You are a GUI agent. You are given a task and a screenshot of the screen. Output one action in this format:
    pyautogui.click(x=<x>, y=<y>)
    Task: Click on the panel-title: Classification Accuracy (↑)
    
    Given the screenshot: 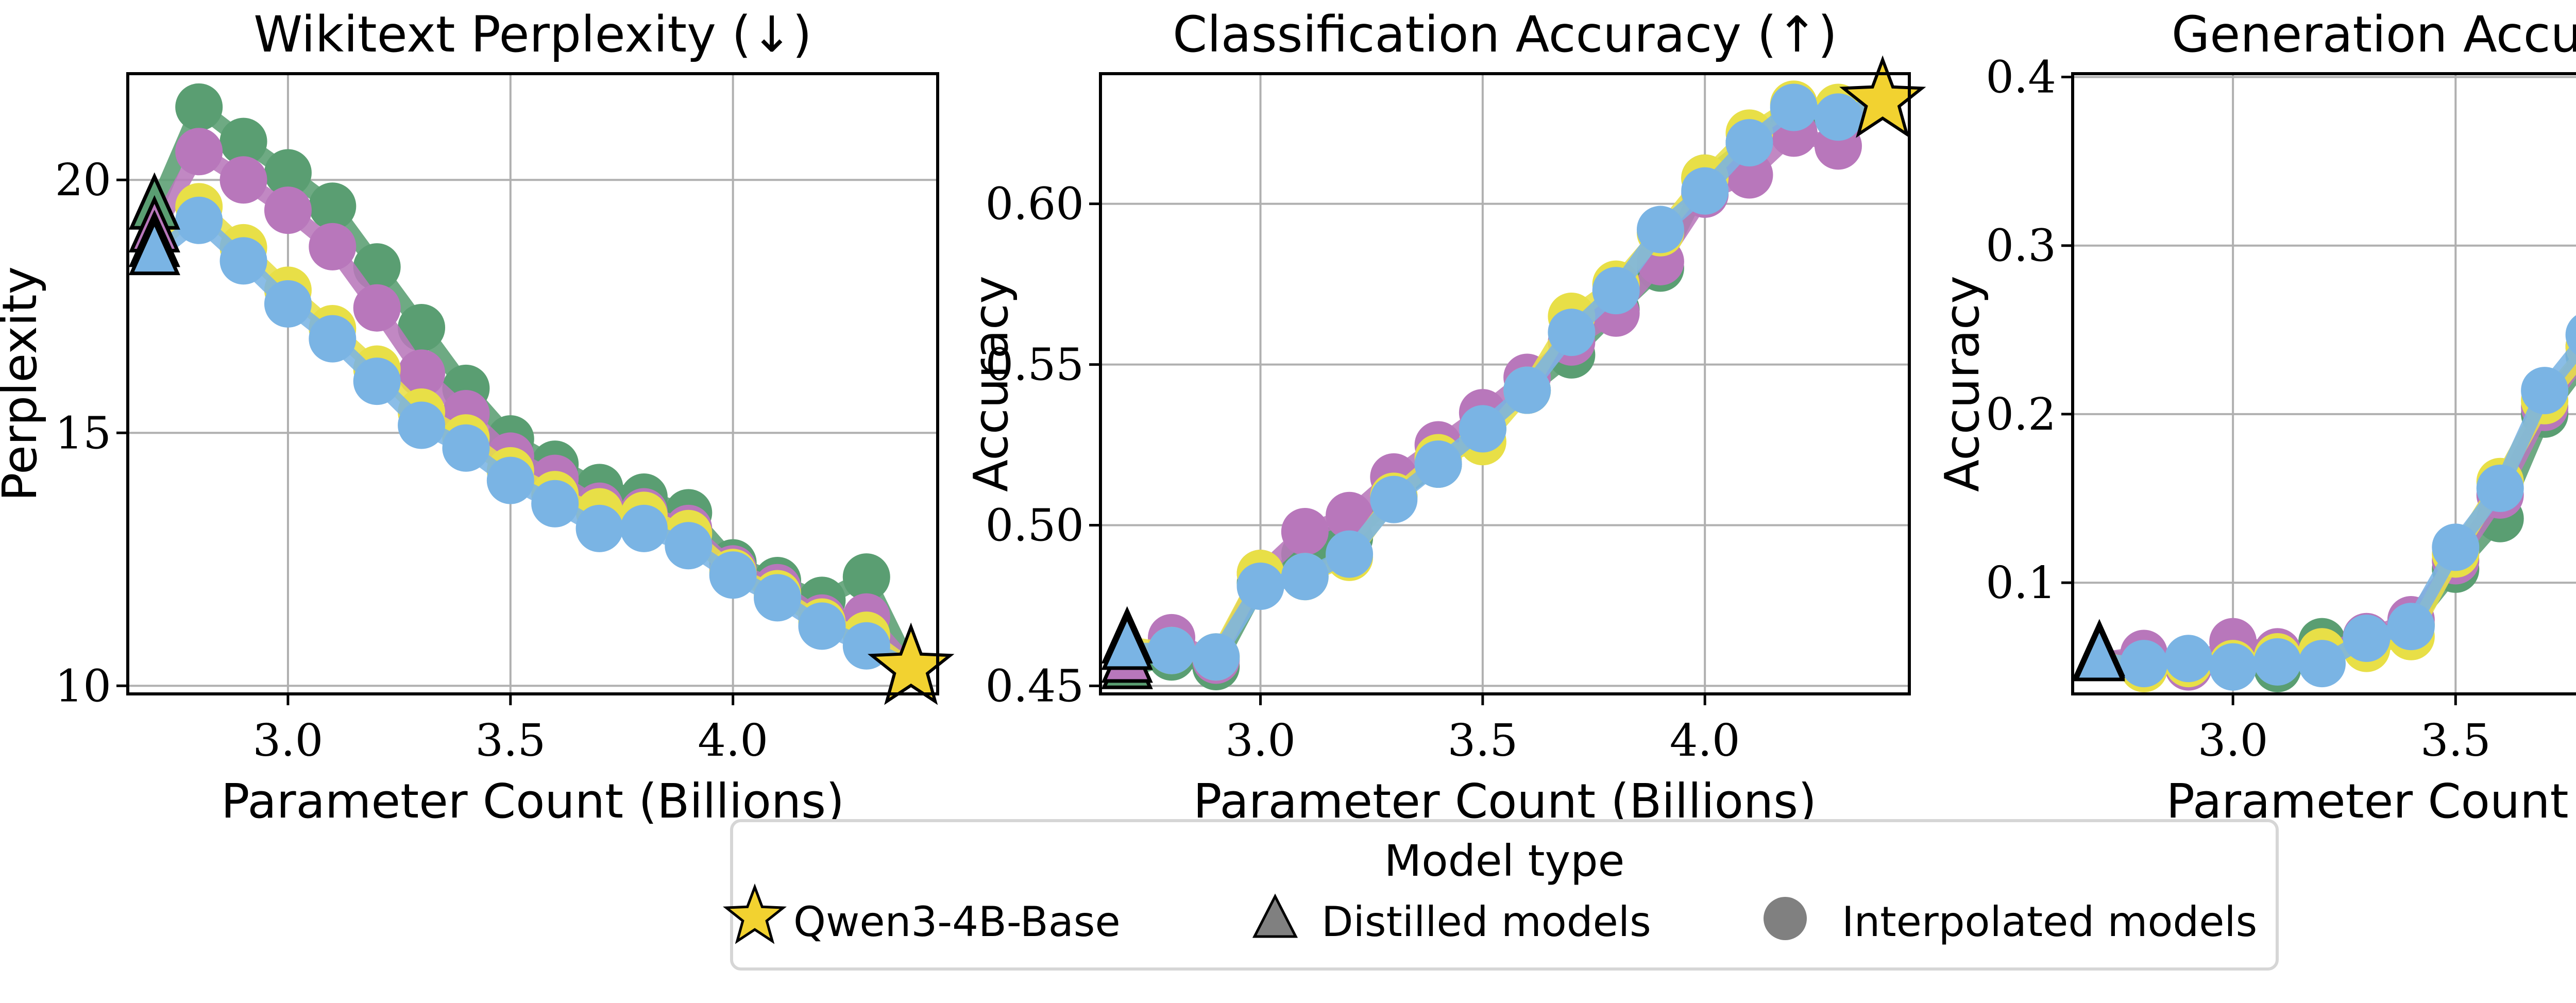 What is the action you would take?
    pyautogui.click(x=1505, y=34)
    